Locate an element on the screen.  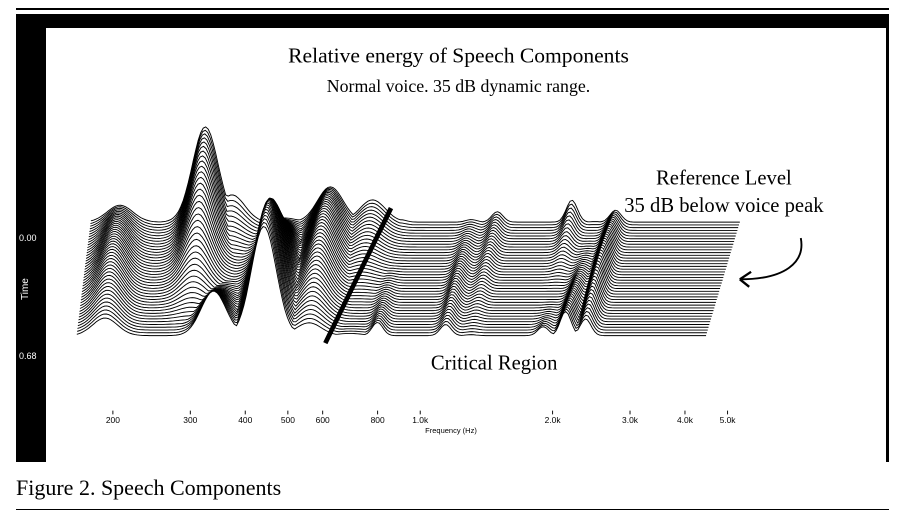
x-axis-title: Frequency (Hz) is located at coordinates (451, 430).